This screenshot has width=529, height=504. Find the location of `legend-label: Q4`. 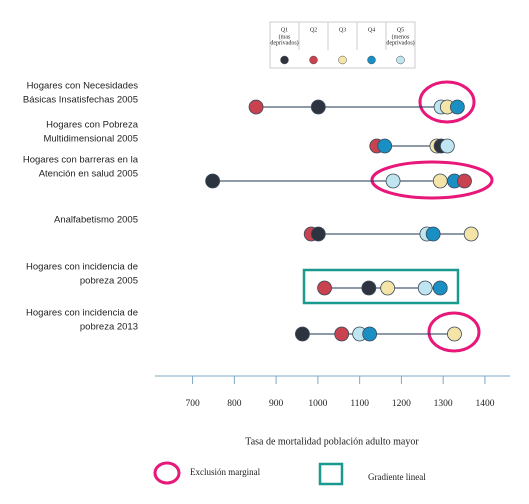

legend-label: Q4 is located at coordinates (371, 30).